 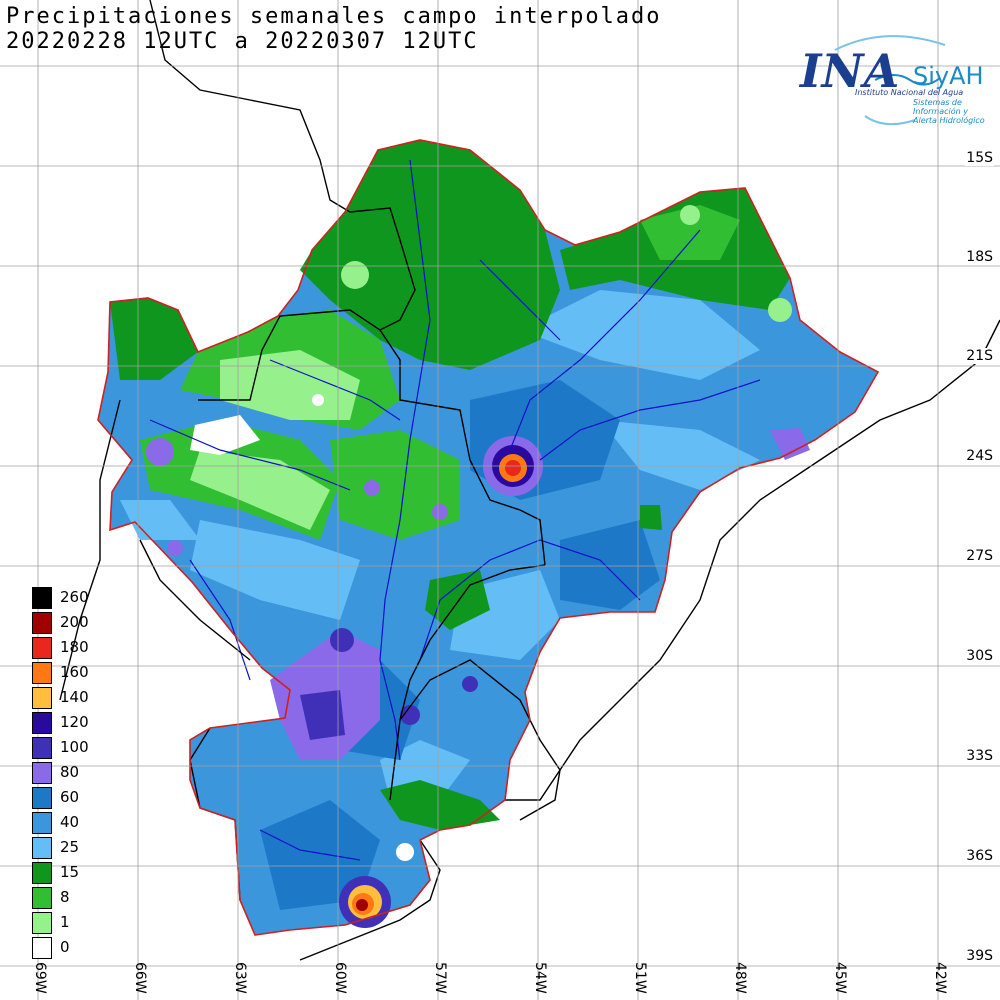 What do you see at coordinates (74, 697) in the screenshot?
I see `legend-label: 140` at bounding box center [74, 697].